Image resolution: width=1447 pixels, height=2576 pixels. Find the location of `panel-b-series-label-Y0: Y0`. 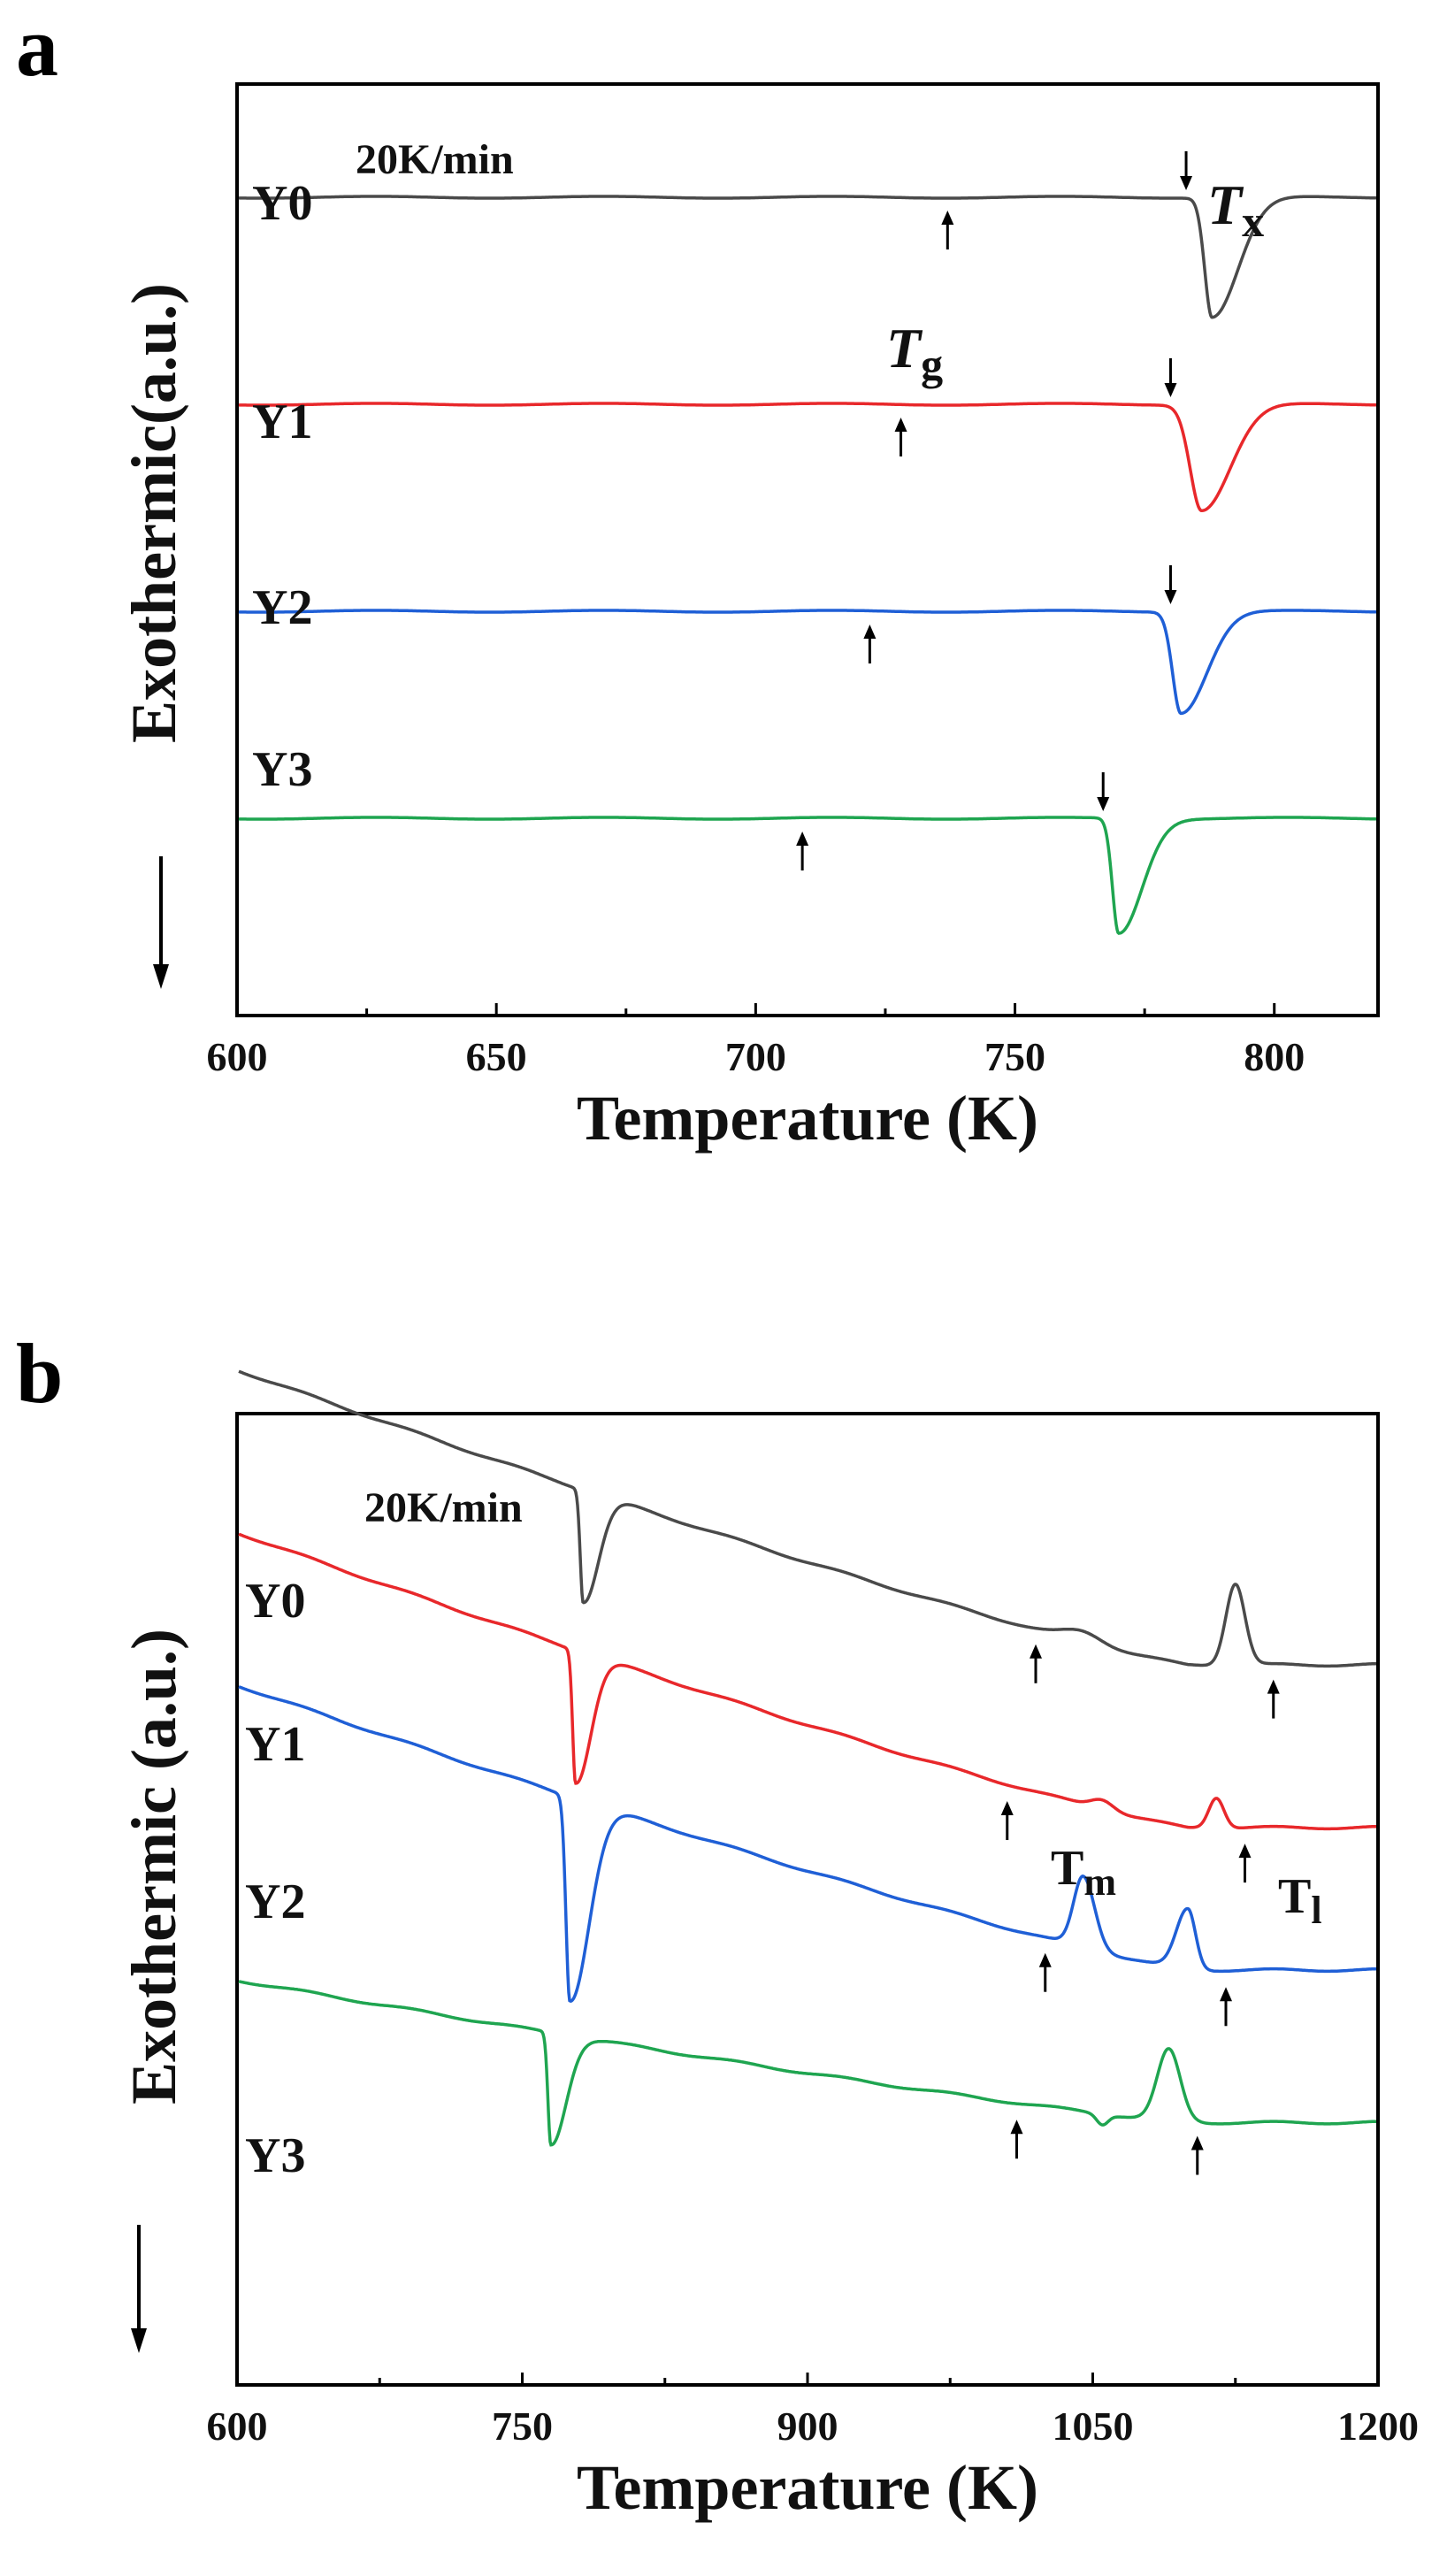

panel-b-series-label-Y0: Y0 is located at coordinates (275, 1601).